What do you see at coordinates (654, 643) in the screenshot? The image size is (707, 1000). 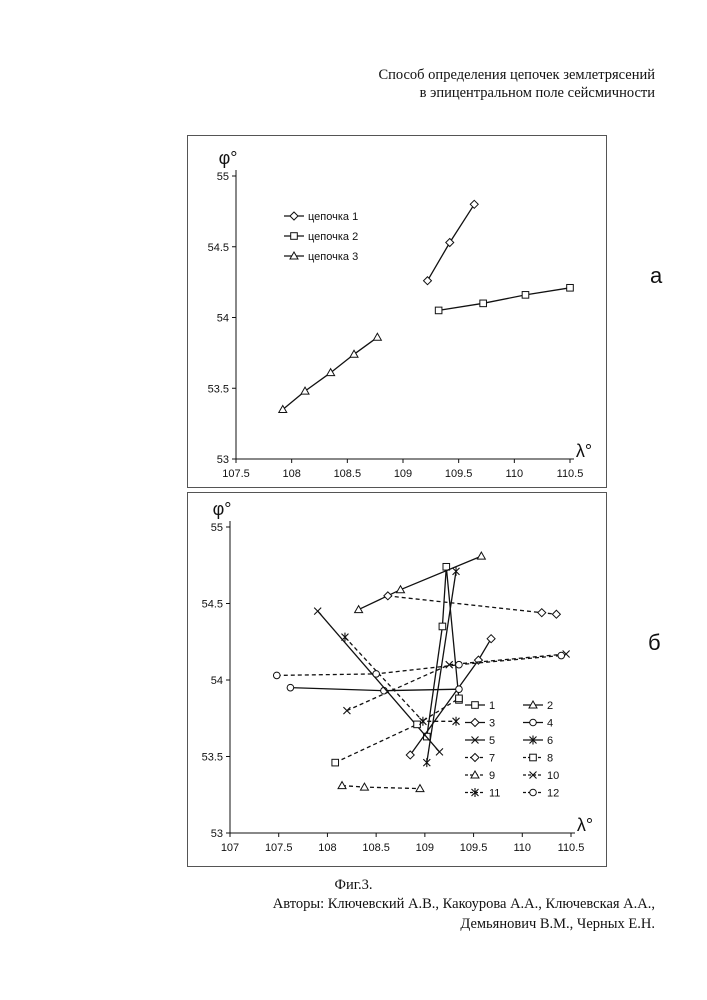 I see `panel-label-b: б` at bounding box center [654, 643].